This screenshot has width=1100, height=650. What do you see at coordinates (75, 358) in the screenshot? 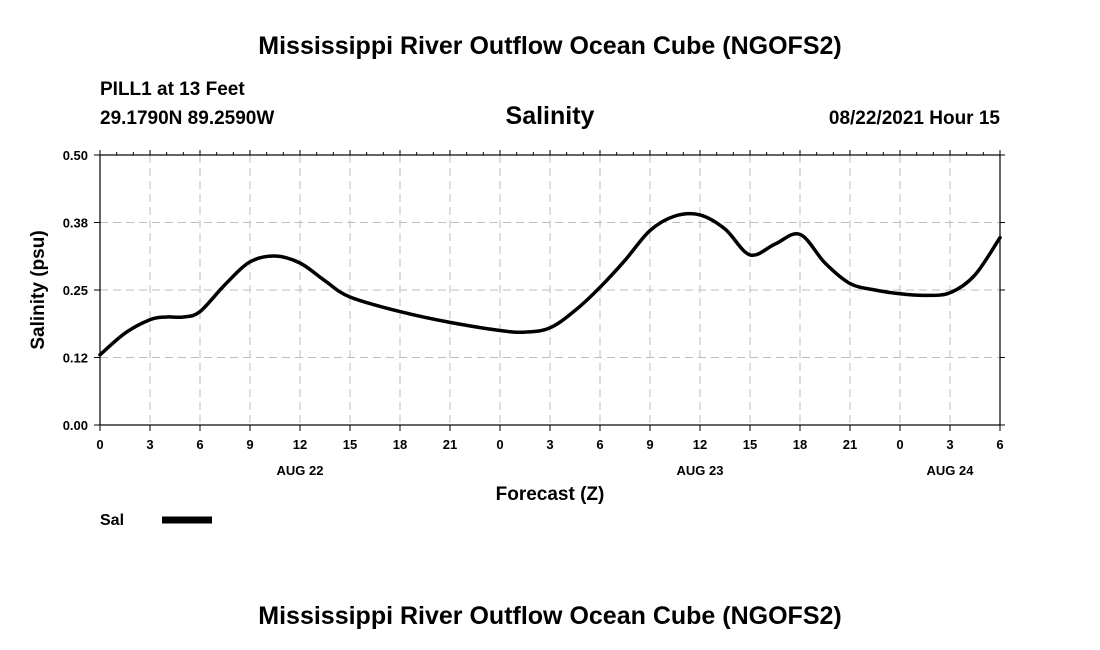
I see `y-tick-label: 0.12` at bounding box center [75, 358].